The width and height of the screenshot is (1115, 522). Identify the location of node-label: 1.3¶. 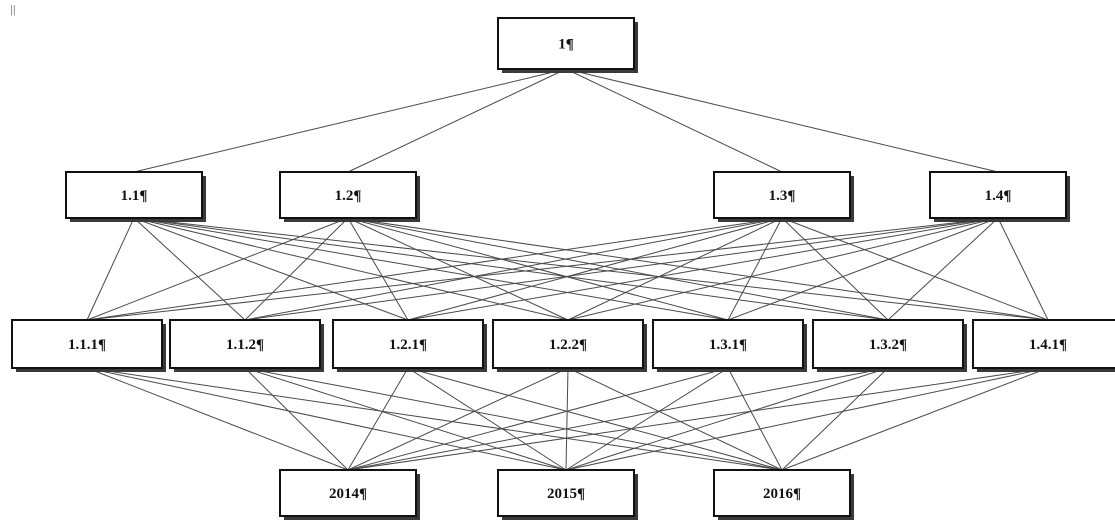
(782, 196).